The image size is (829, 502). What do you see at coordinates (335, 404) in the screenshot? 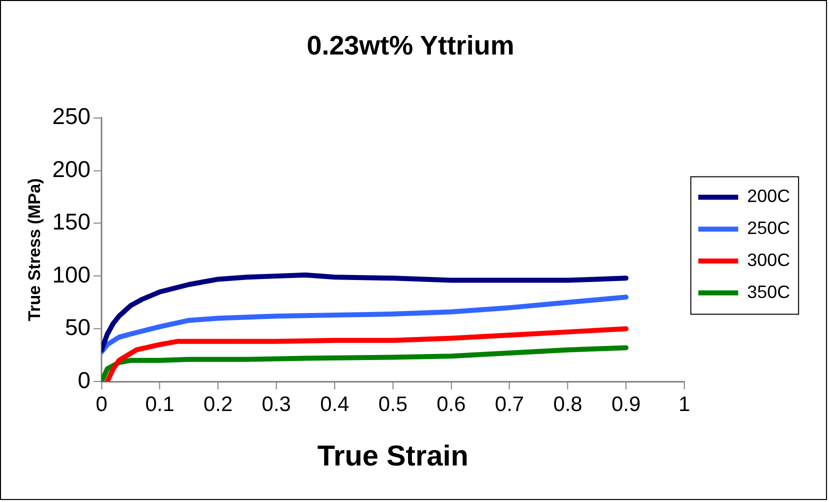
I see `x-tick-label: 0.4` at bounding box center [335, 404].